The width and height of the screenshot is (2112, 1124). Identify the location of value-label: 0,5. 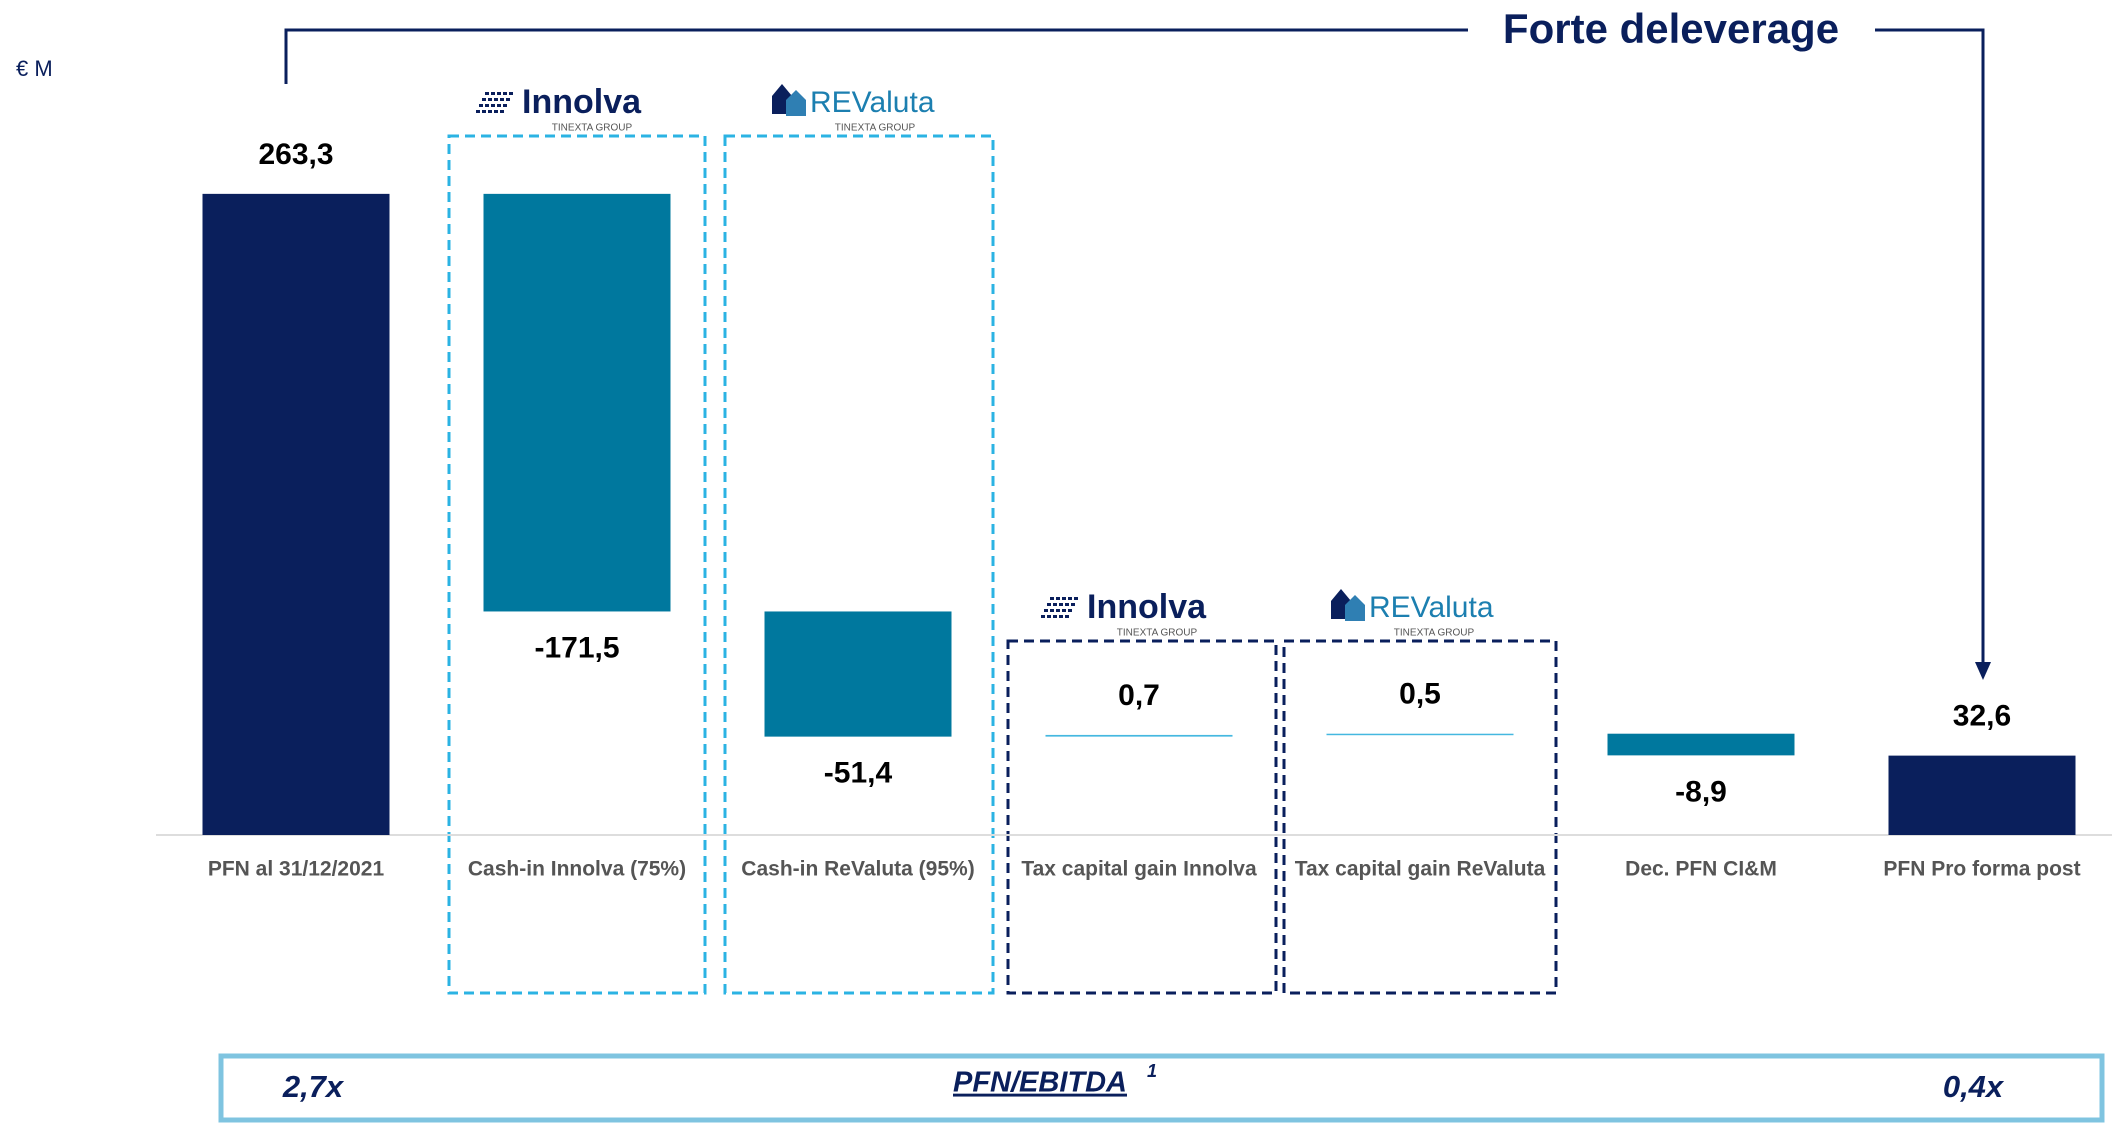
(1420, 694).